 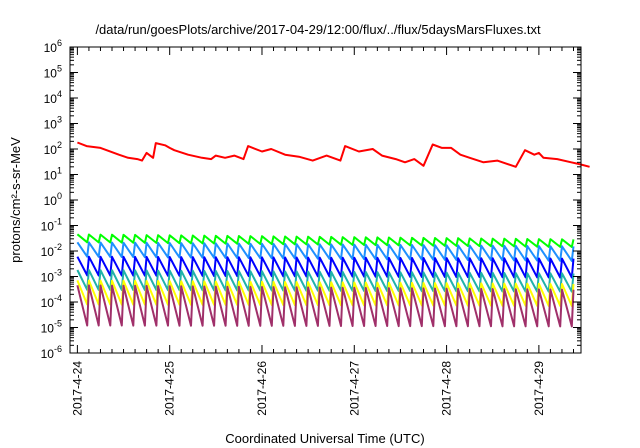 I want to click on y-tick-label: 10¹, so click(x=53, y=174).